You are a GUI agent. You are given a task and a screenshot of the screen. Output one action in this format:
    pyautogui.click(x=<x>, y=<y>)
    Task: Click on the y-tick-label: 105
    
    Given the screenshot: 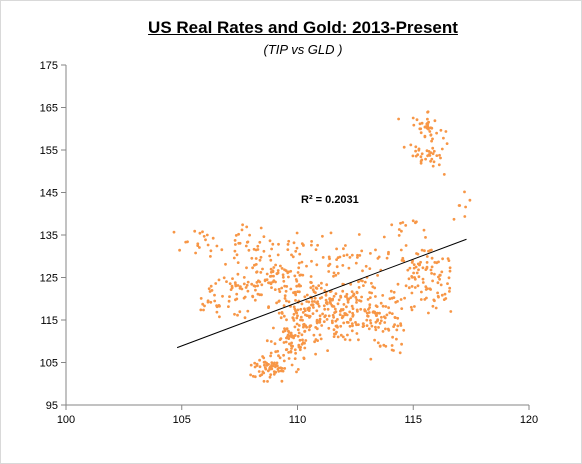 What is the action you would take?
    pyautogui.click(x=49, y=364)
    